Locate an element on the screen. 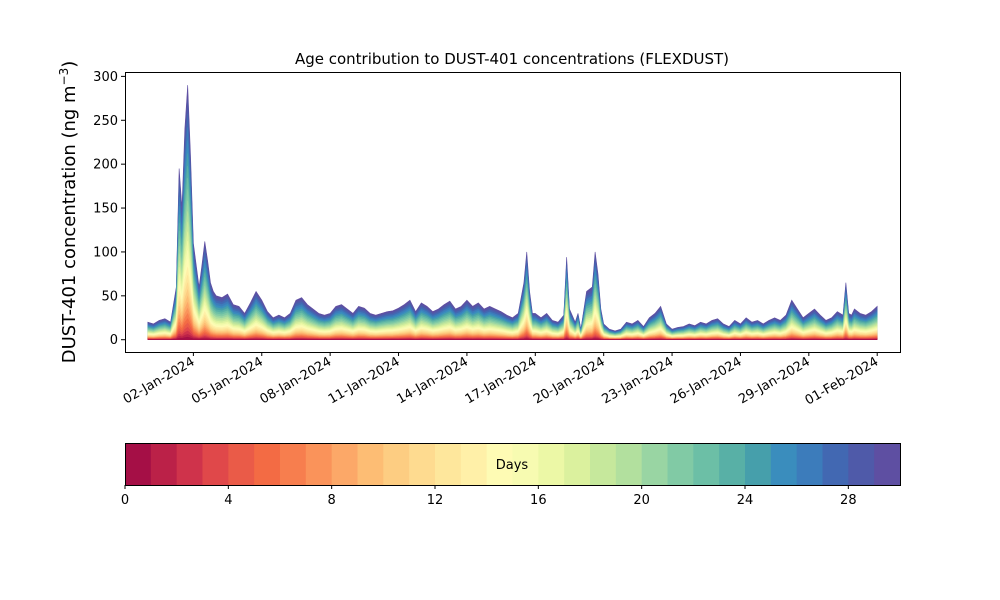 Image resolution: width=1000 pixels, height=600 pixels. x-tick-label: 14-Jan-2024 is located at coordinates (432, 380).